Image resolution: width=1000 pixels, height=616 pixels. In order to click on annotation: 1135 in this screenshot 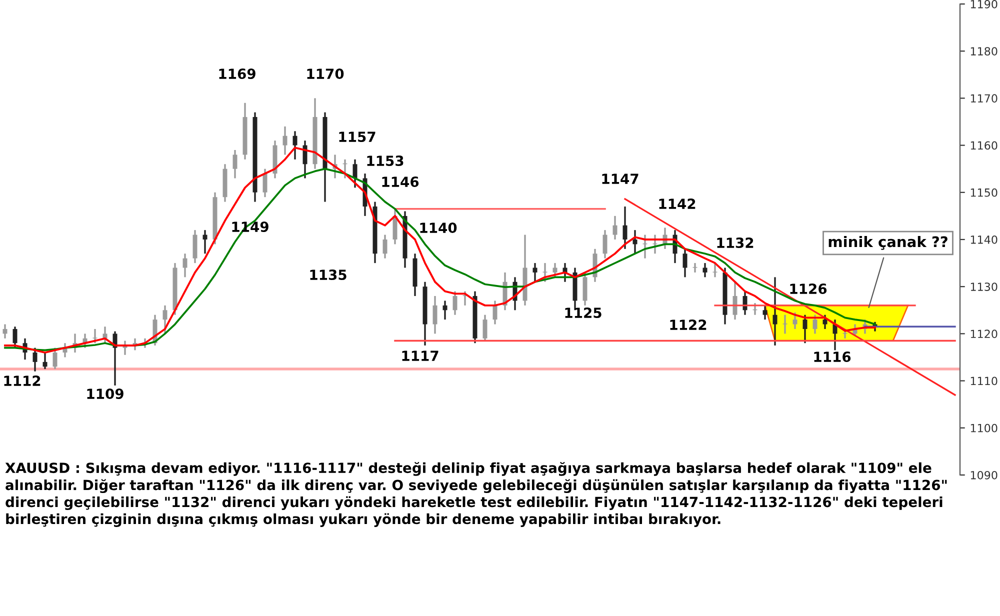, I will do `click(328, 275)`.